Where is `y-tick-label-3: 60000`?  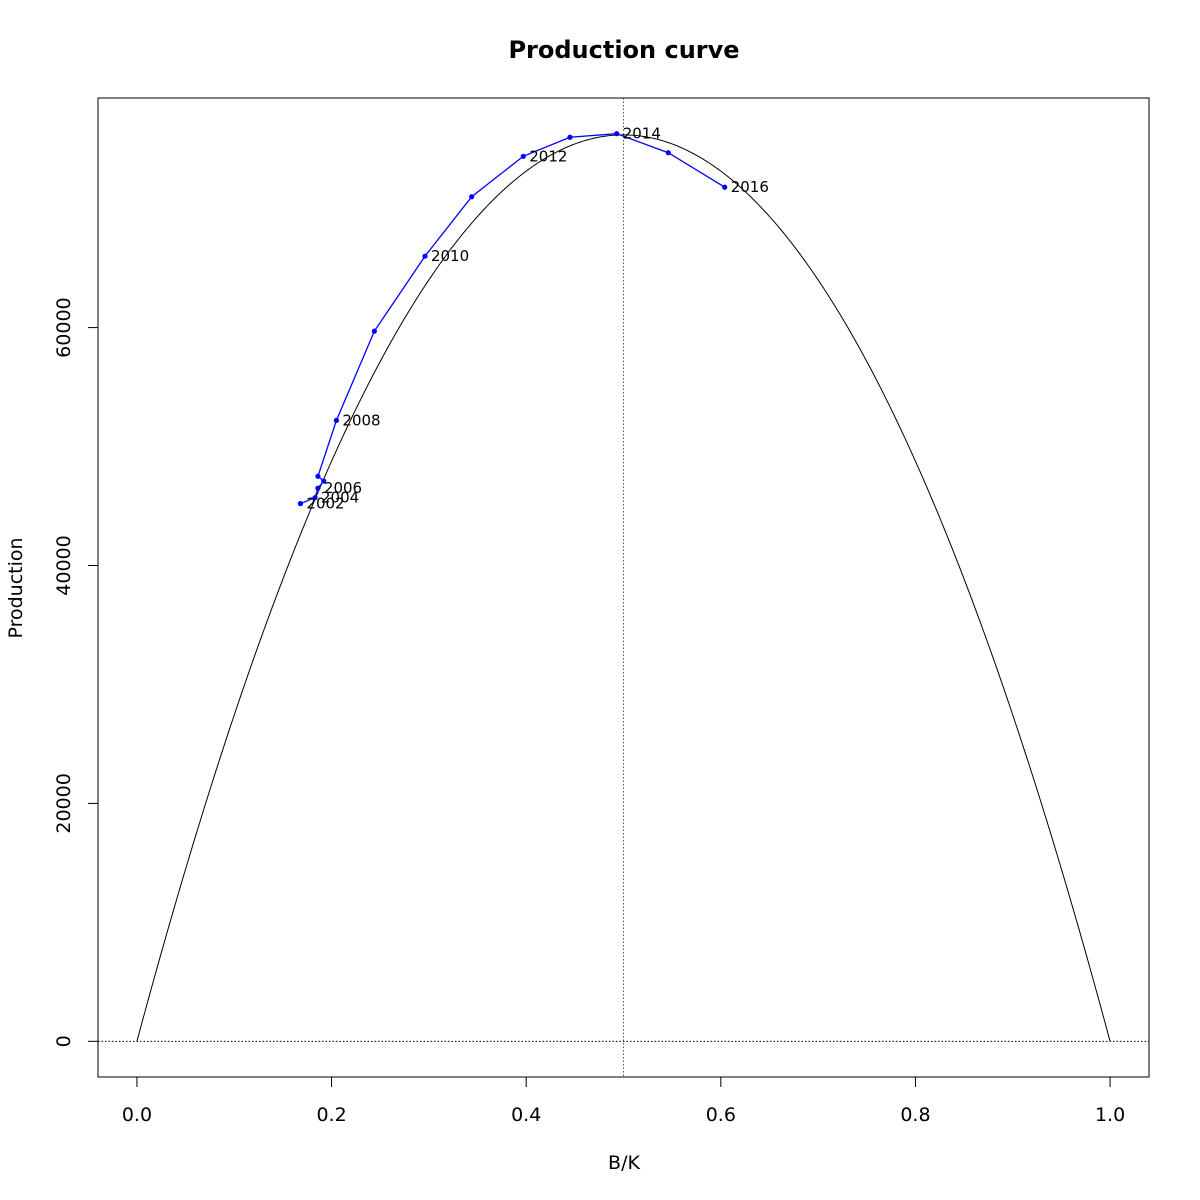 y-tick-label-3: 60000 is located at coordinates (64, 327).